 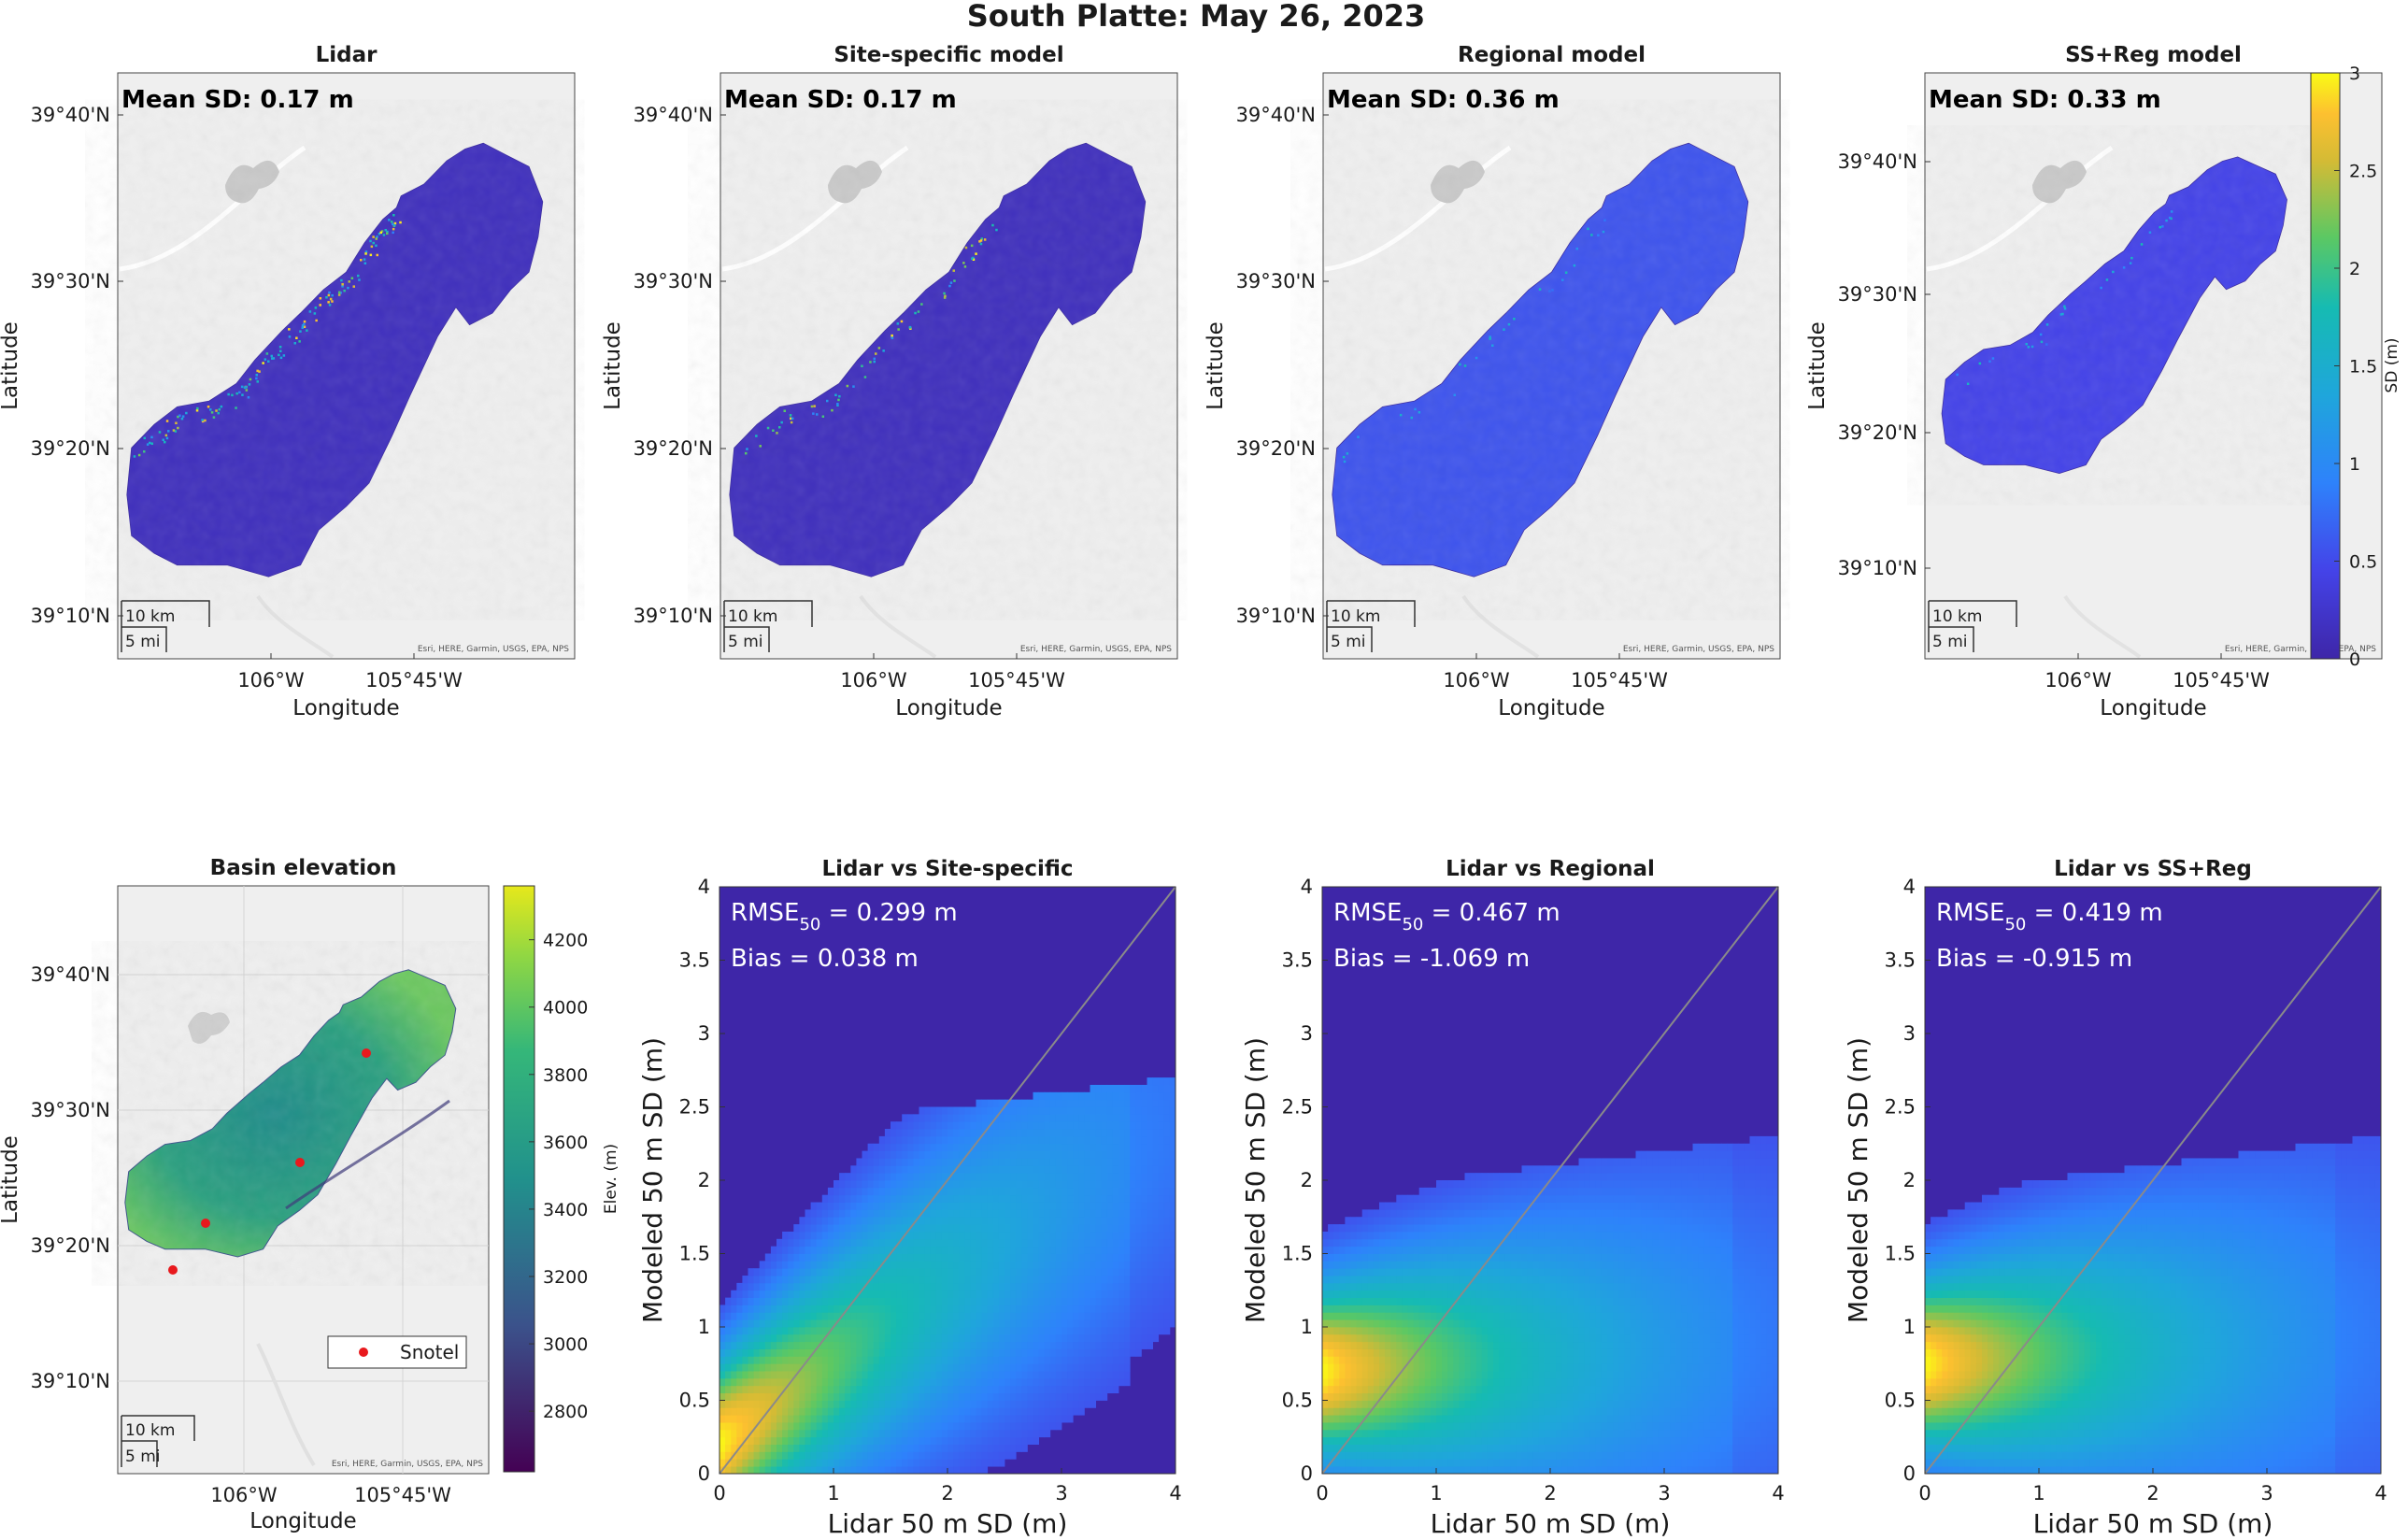 I want to click on y-tick-label: 39°10'N, so click(x=70, y=1381).